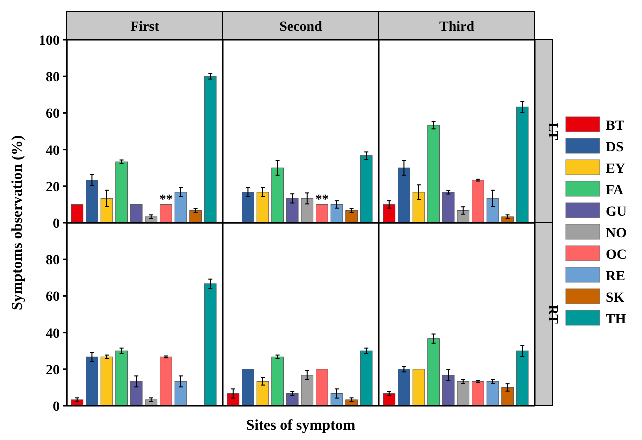  What do you see at coordinates (301, 426) in the screenshot?
I see `x-axis-title: Sites of symptom` at bounding box center [301, 426].